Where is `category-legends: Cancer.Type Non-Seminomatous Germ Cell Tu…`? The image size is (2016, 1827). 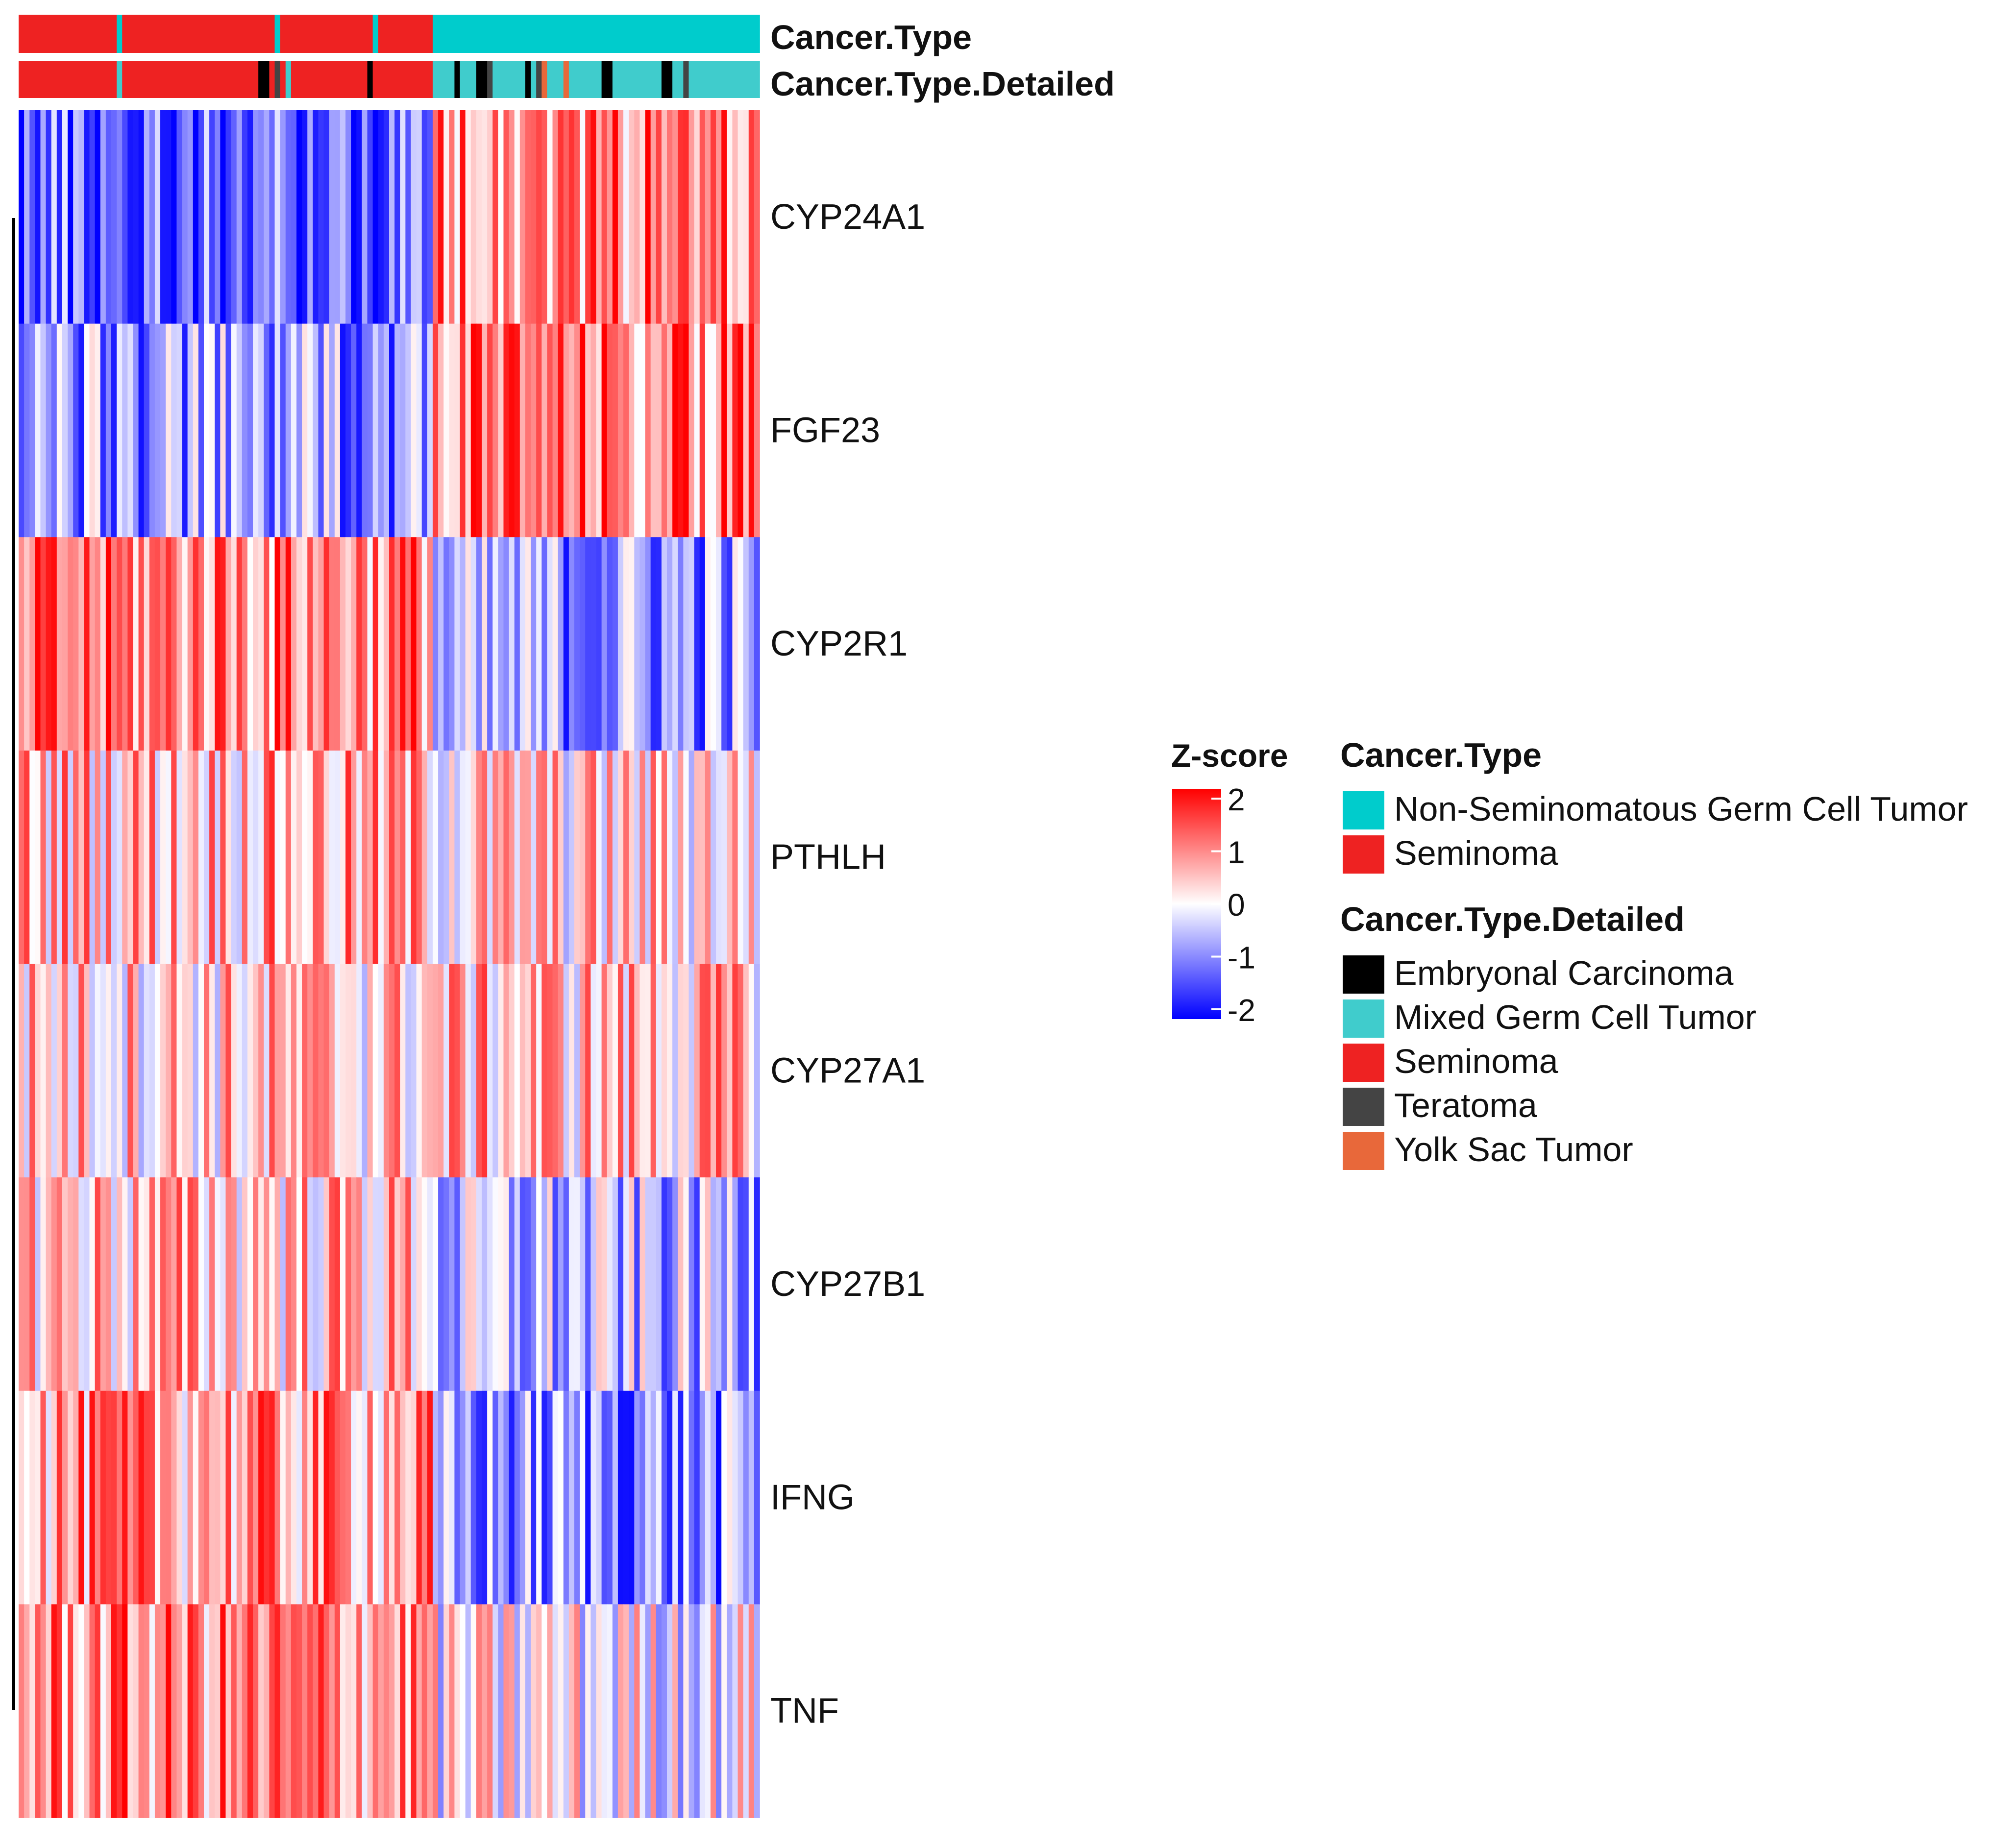
category-legends: Cancer.Type Non-Seminomatous Germ Cell Tu… is located at coordinates (1654, 953).